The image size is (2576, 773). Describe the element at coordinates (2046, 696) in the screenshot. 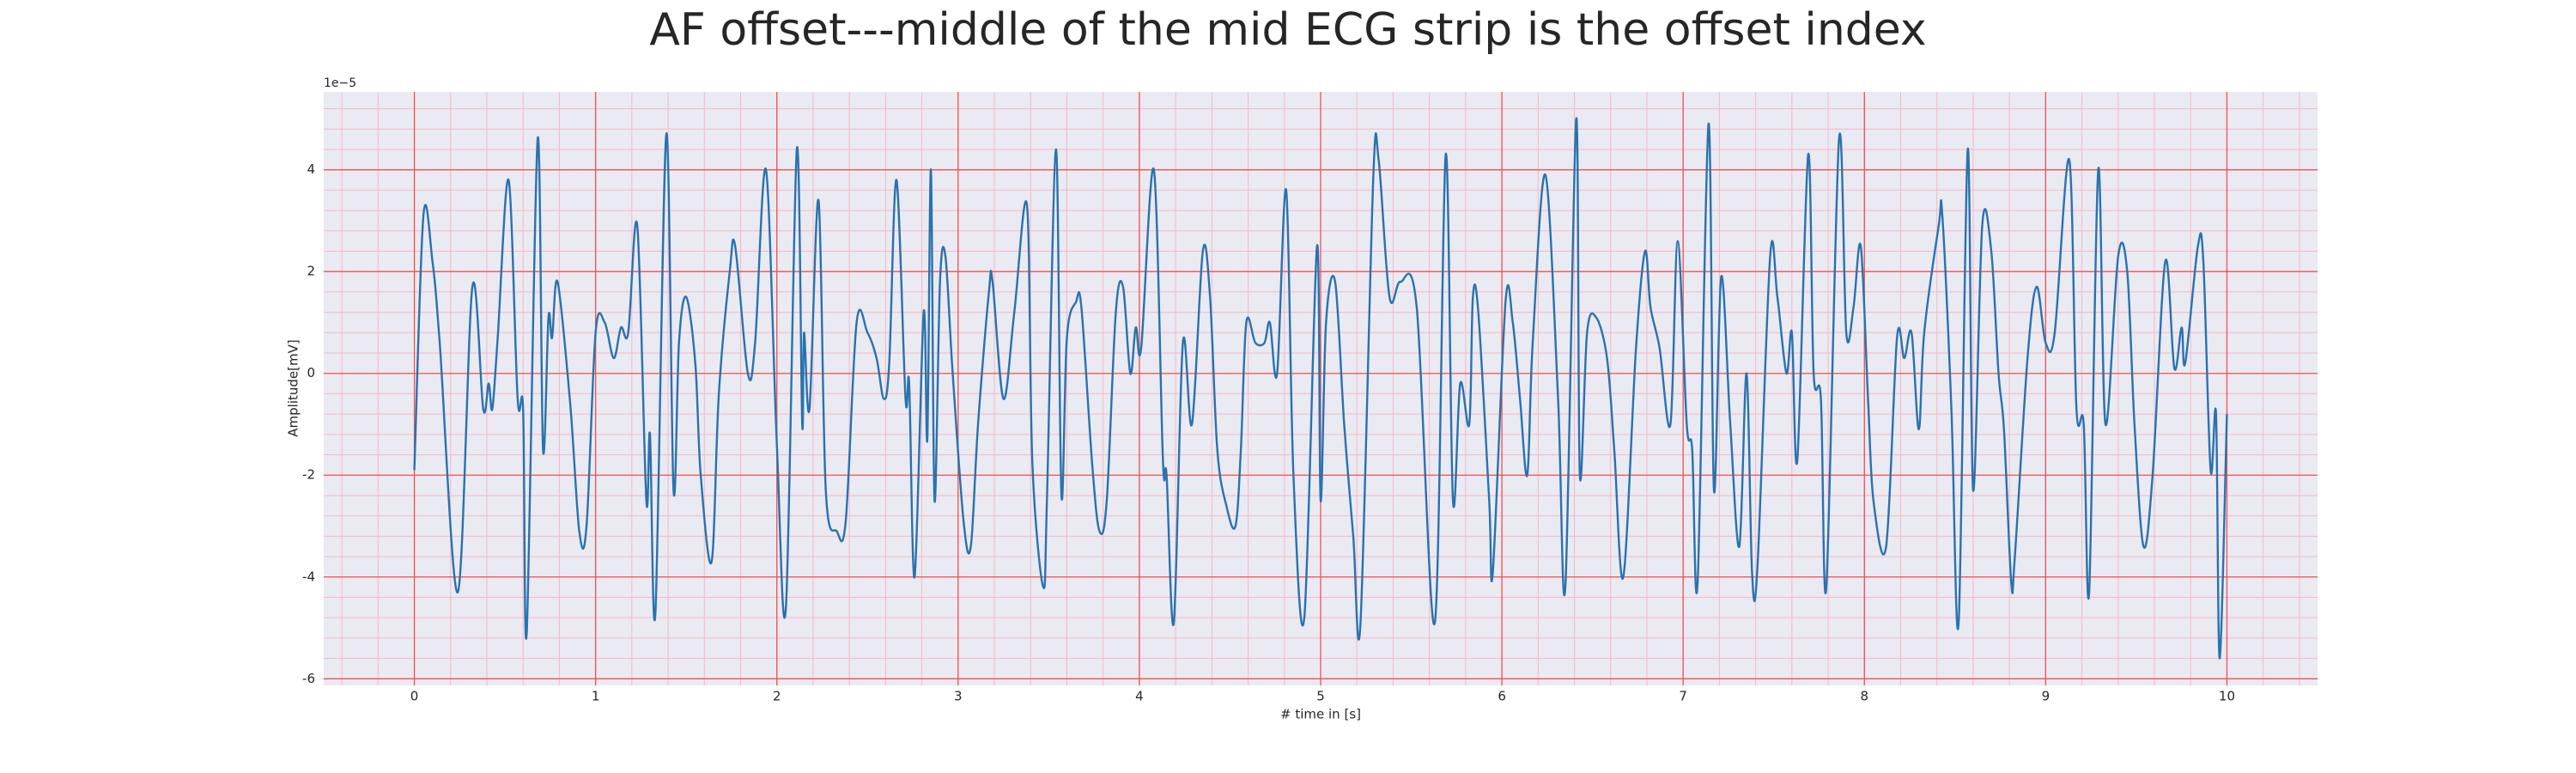

I see `x-tick-label: 9` at that location.